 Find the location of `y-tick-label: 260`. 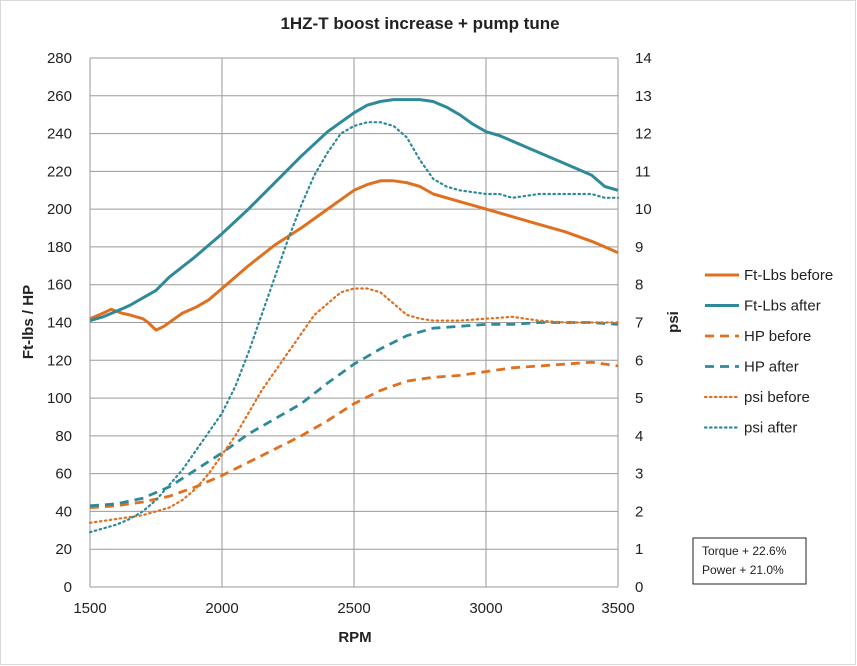

y-tick-label: 260 is located at coordinates (59, 96).